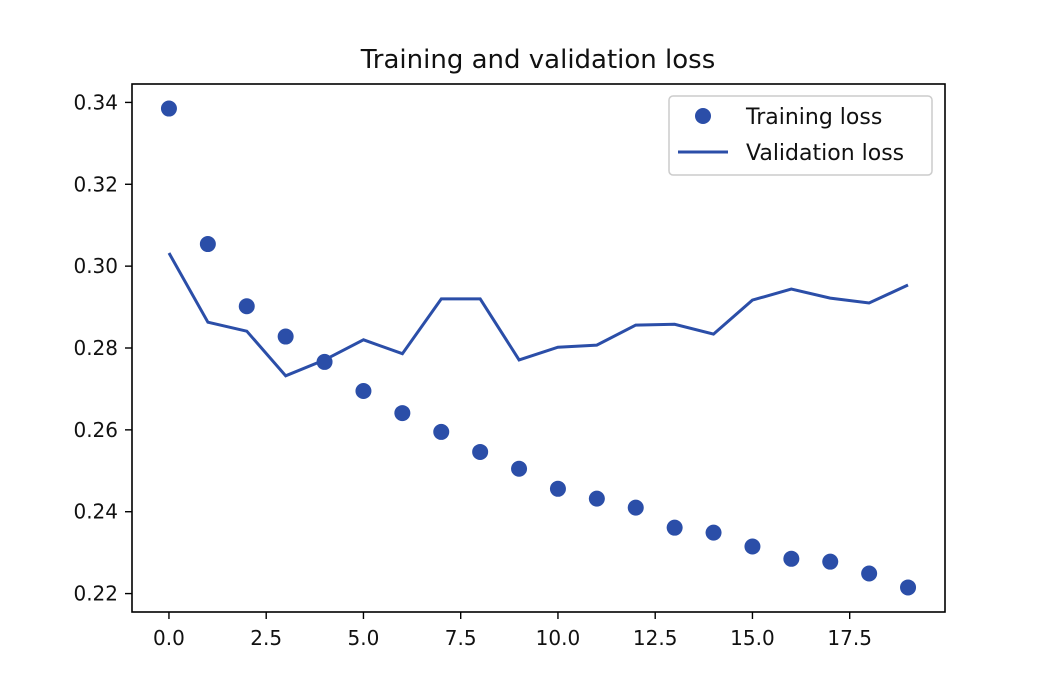 The height and width of the screenshot is (700, 1050). I want to click on legend-label-validation: Validation loss, so click(825, 153).